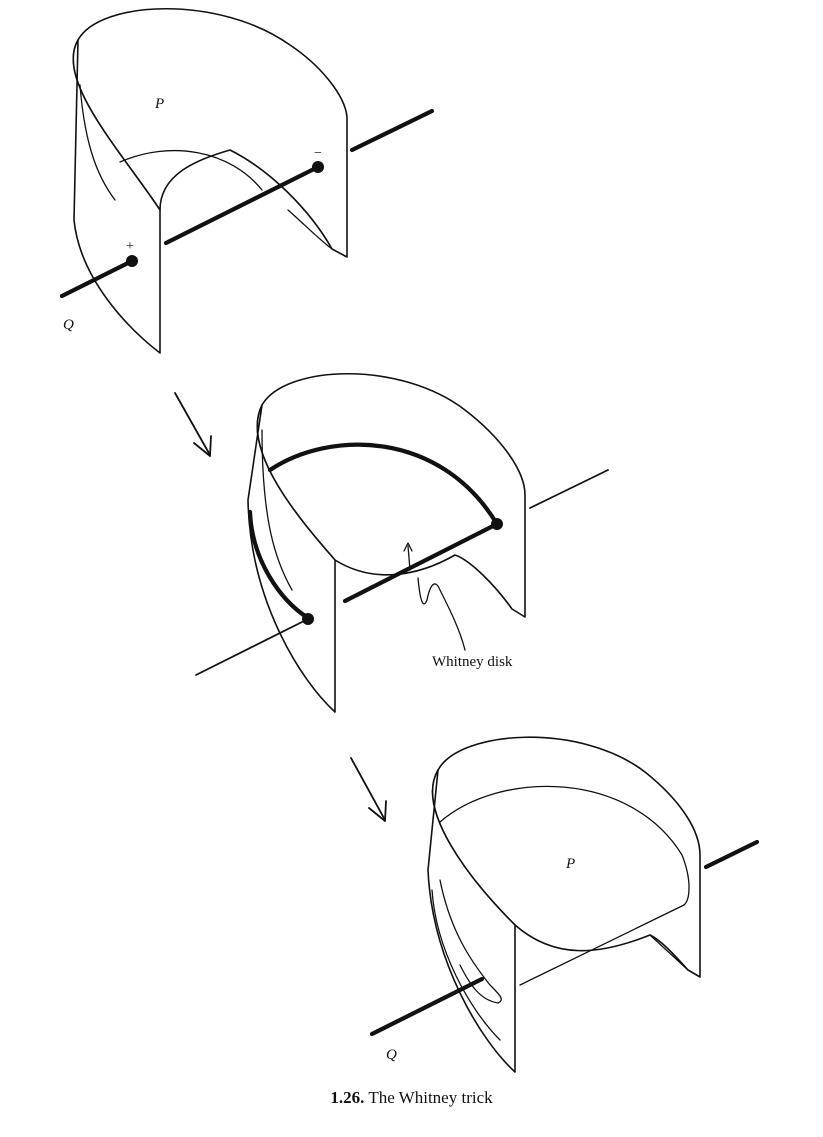  Describe the element at coordinates (441, 614) in the screenshot. I see `whitney-disk-leader` at that location.